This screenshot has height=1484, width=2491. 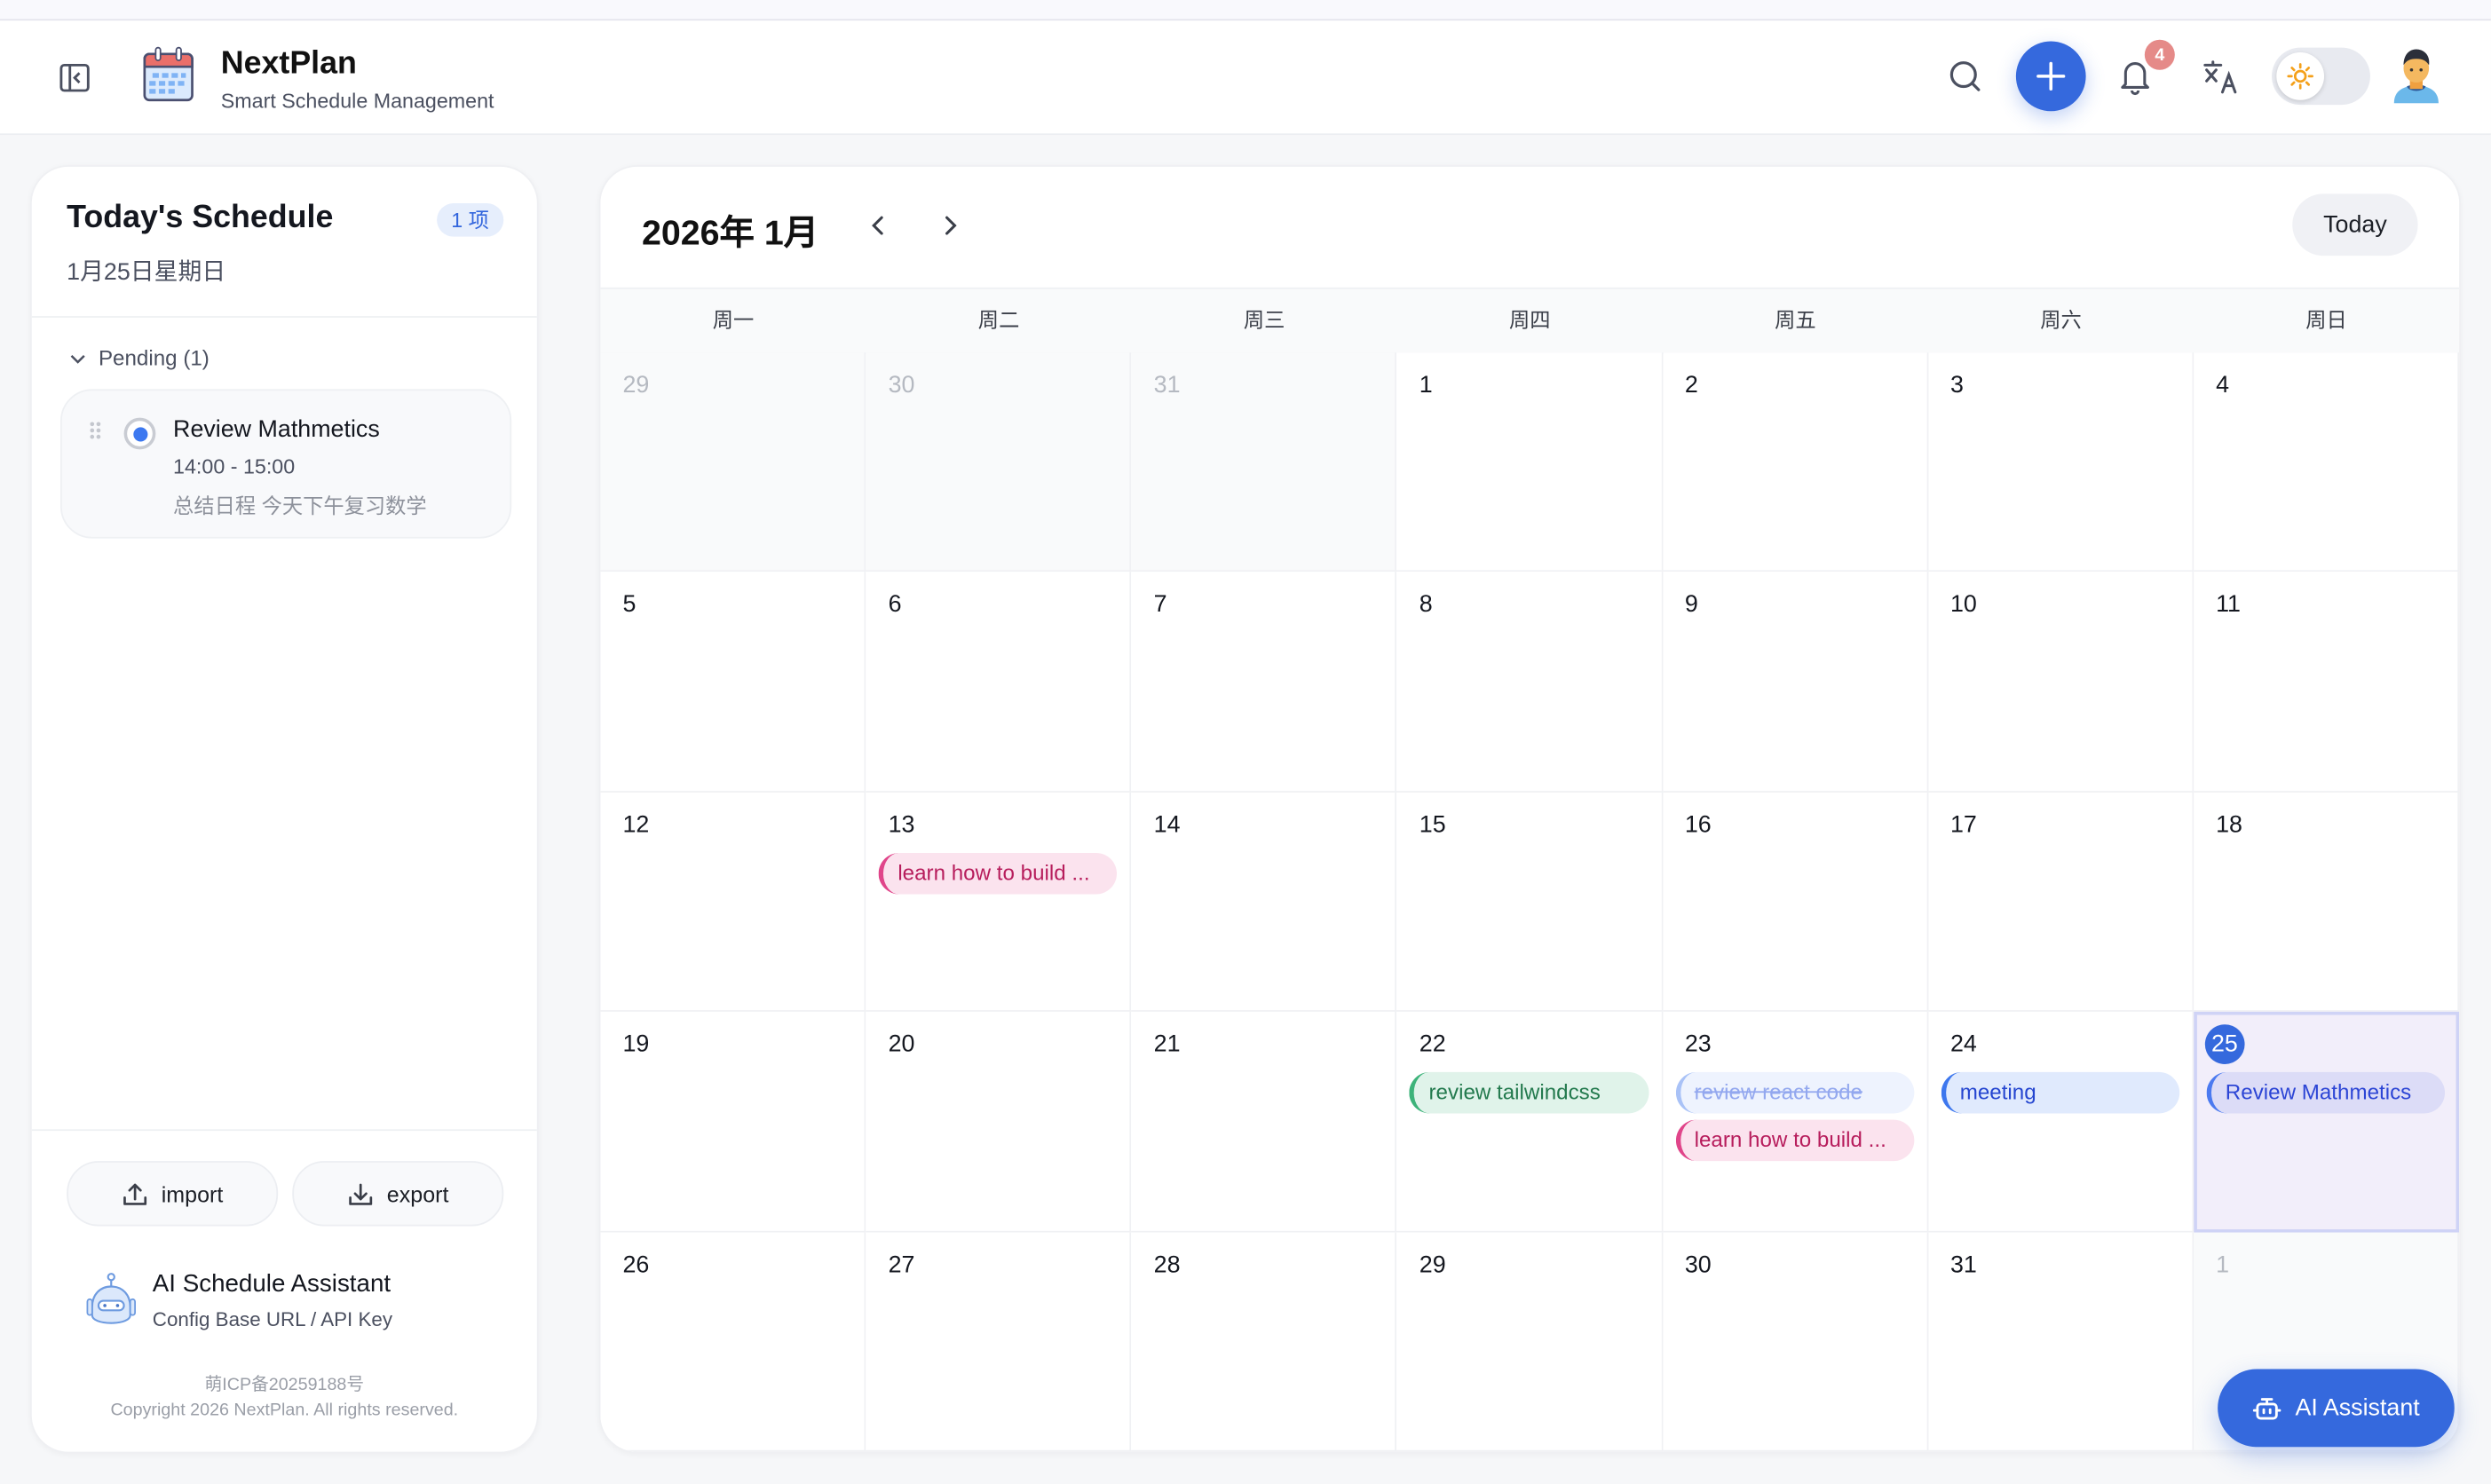 I want to click on weekday-header: 周一 周二 周三 周四 周五 周六 周日, so click(x=1530, y=321).